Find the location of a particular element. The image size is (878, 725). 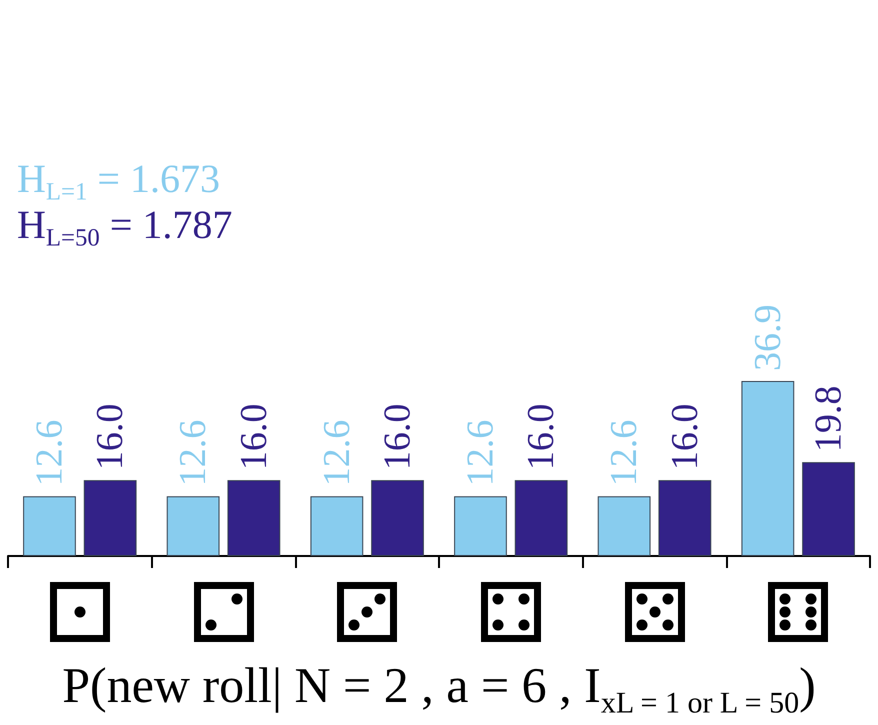

data-label: 19.8 is located at coordinates (829, 419).